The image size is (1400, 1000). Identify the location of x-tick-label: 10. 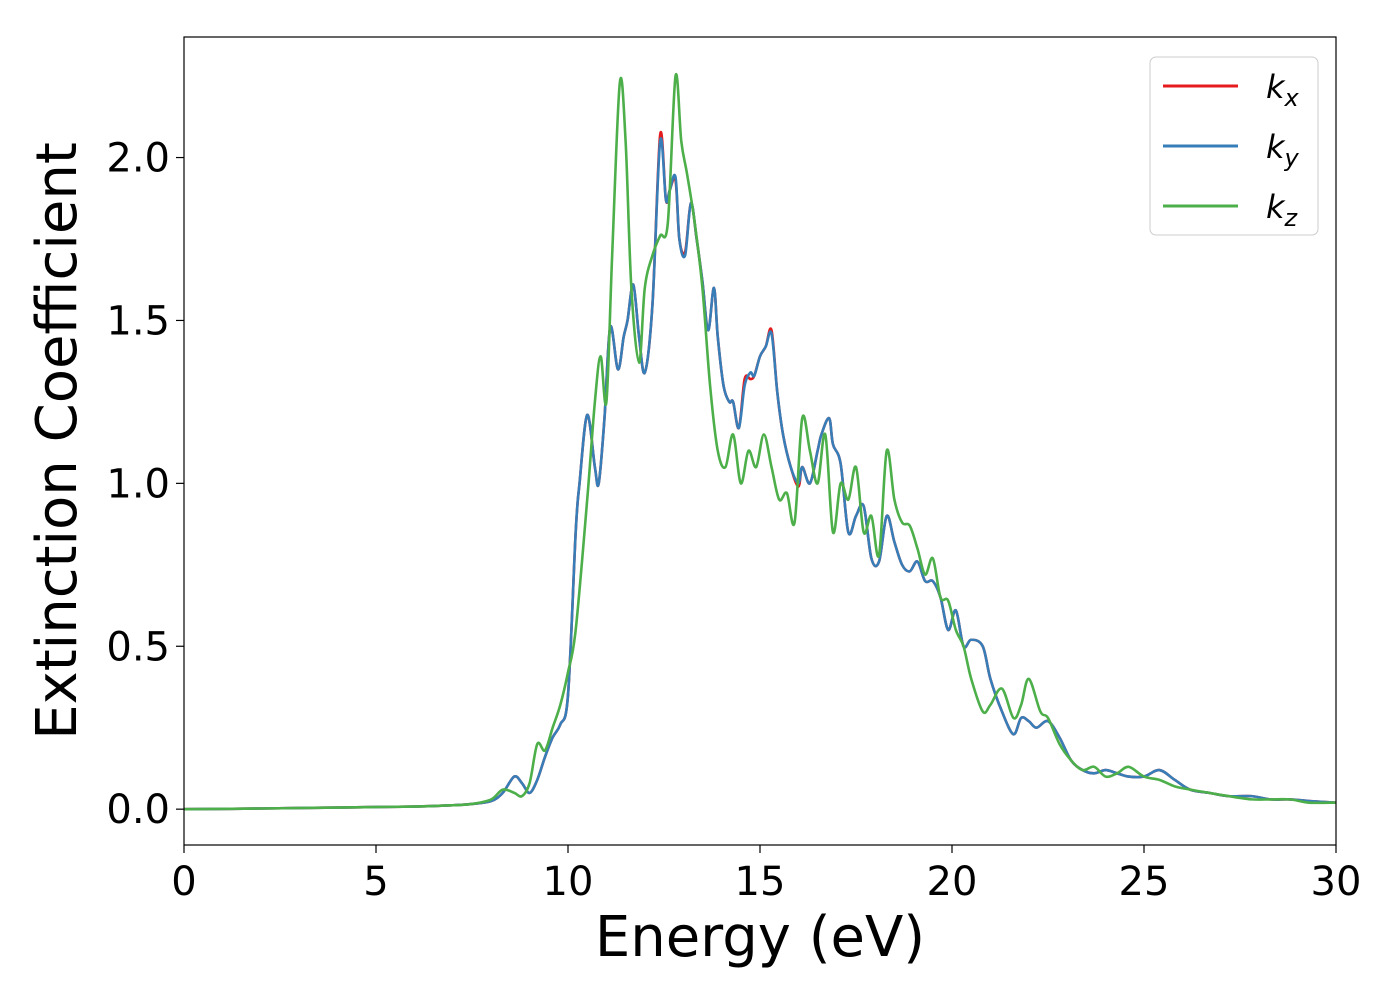
(568, 882).